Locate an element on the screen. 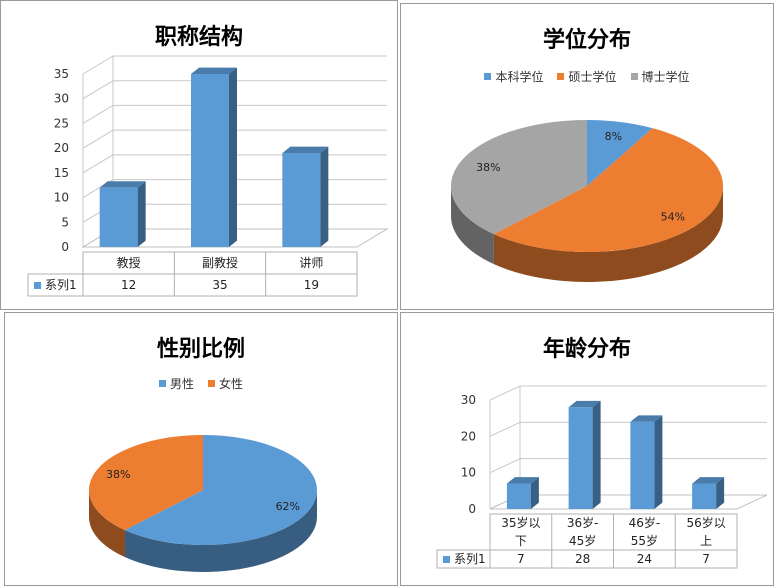 Image resolution: width=778 pixels, height=588 pixels. legend-item: 硕士学位 is located at coordinates (587, 76).